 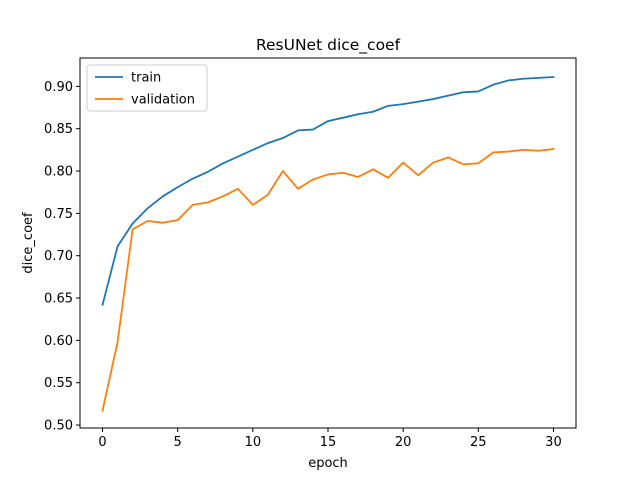 I want to click on x-tick-label: 20, so click(x=403, y=442).